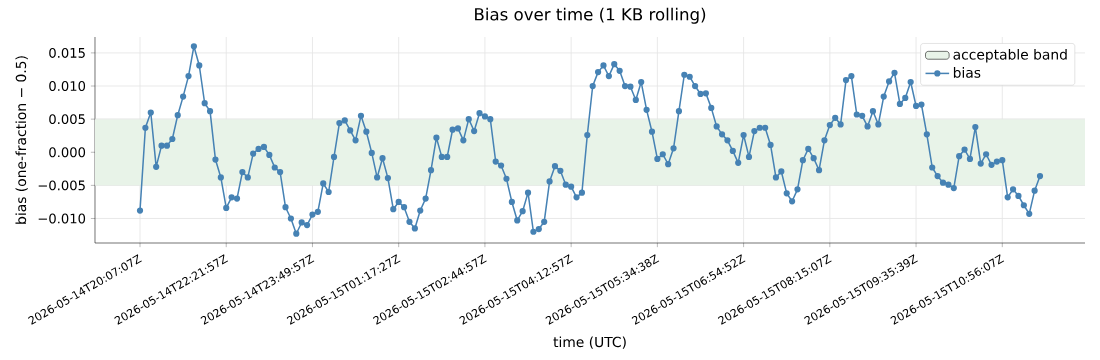 Image resolution: width=1100 pixels, height=360 pixels. I want to click on y-tick-label: 0.000, so click(67, 152).